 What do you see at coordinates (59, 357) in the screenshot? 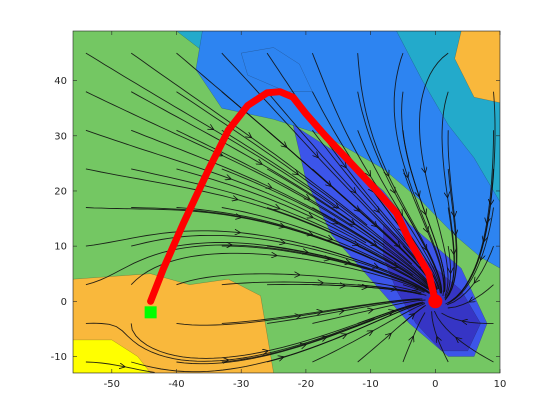
I see `y-tick-label: -10` at bounding box center [59, 357].